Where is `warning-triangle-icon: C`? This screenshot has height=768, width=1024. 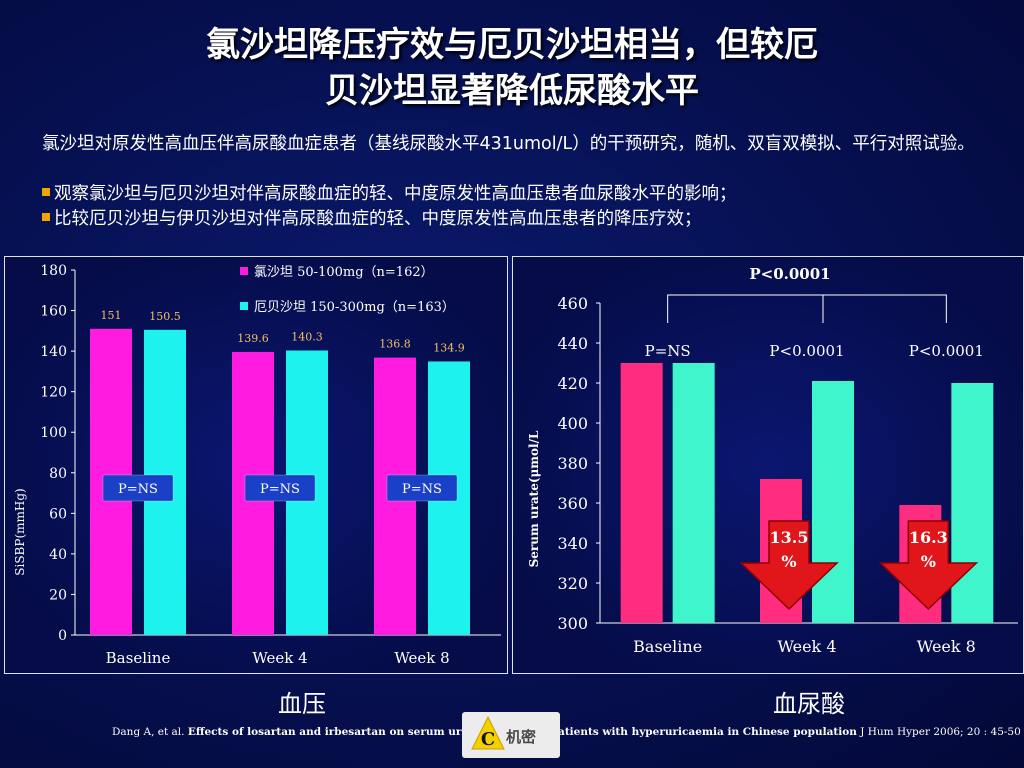
warning-triangle-icon: C is located at coordinates (488, 732).